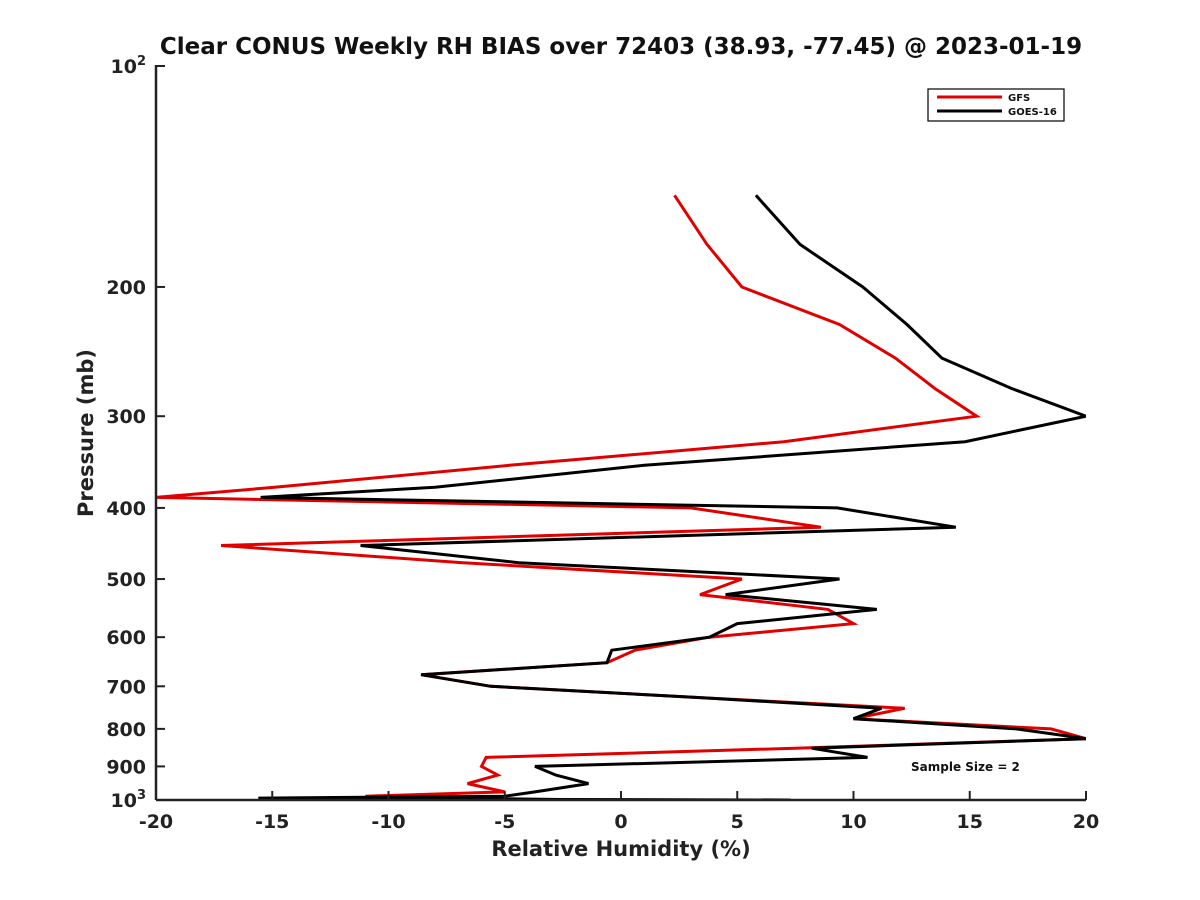 This screenshot has width=1200, height=900. Describe the element at coordinates (126, 509) in the screenshot. I see `y-tick-label: 400` at that location.